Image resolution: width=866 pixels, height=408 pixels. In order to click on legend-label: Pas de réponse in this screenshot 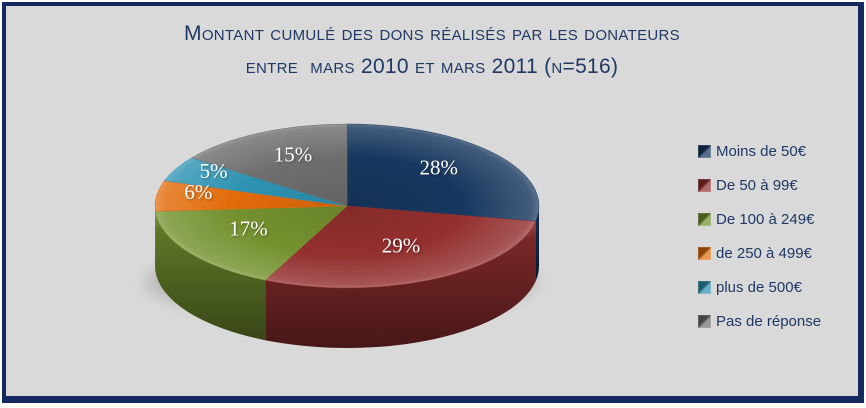, I will do `click(769, 321)`.